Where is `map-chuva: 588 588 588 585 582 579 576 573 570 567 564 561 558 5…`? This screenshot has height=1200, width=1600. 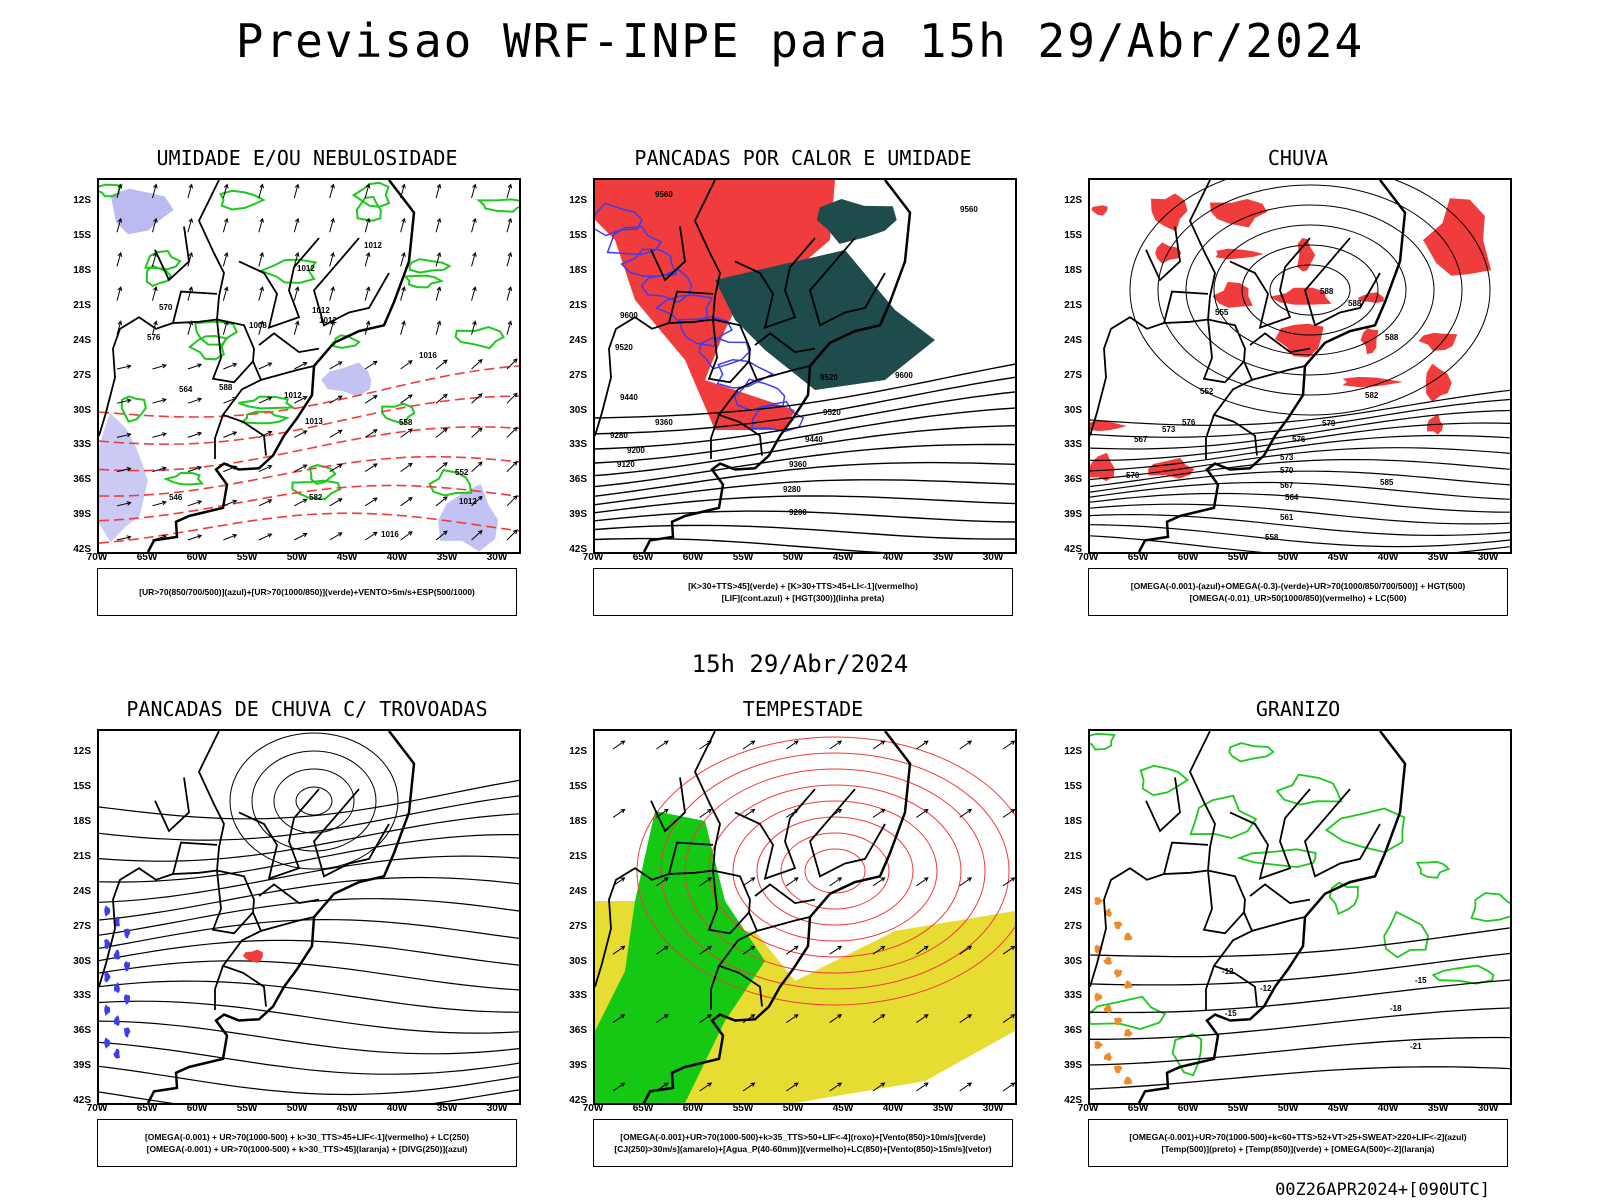 map-chuva: 588 588 588 585 582 579 576 573 570 567 564 561 558 5… is located at coordinates (1300, 366).